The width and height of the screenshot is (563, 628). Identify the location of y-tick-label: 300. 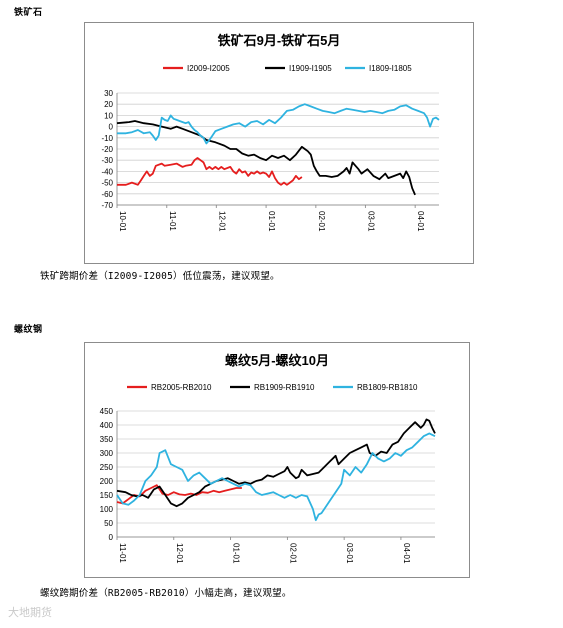
(107, 453).